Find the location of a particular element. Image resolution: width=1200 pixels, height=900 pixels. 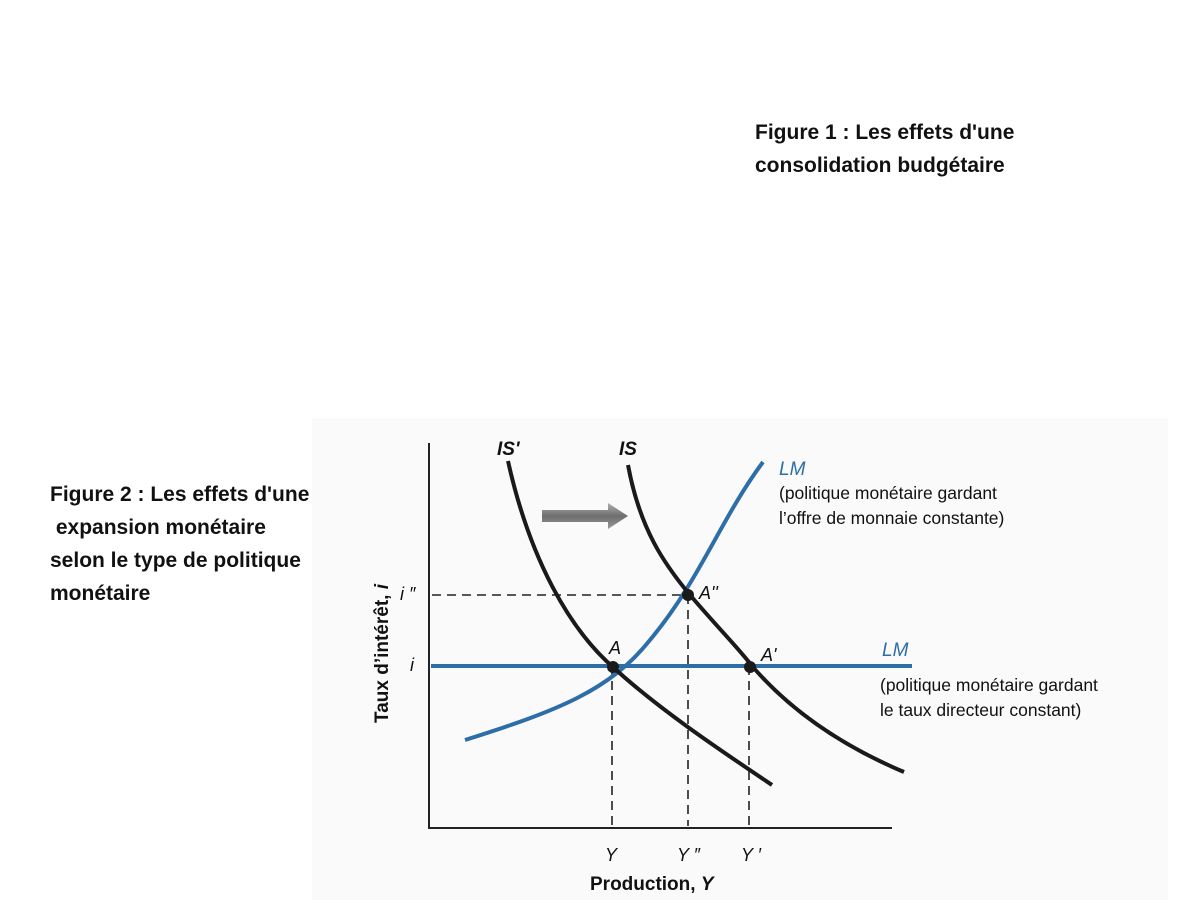

point-a-prime-marker is located at coordinates (750, 667).